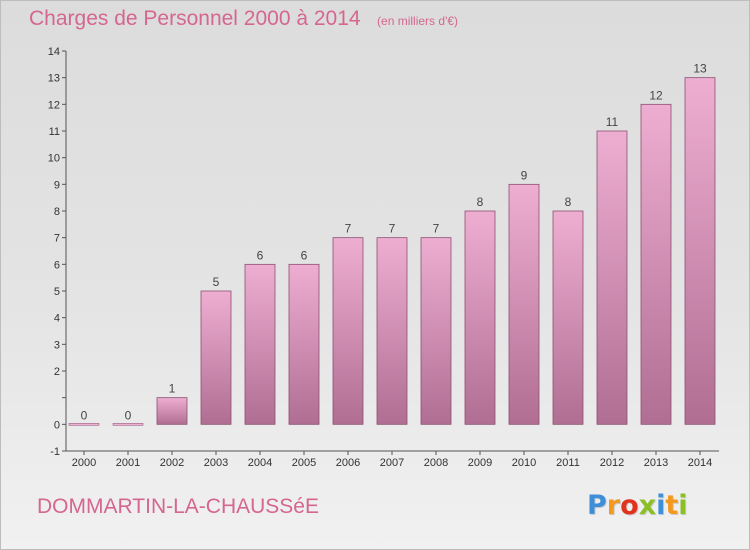  Describe the element at coordinates (54, 159) in the screenshot. I see `y-tick-label: 10` at that location.